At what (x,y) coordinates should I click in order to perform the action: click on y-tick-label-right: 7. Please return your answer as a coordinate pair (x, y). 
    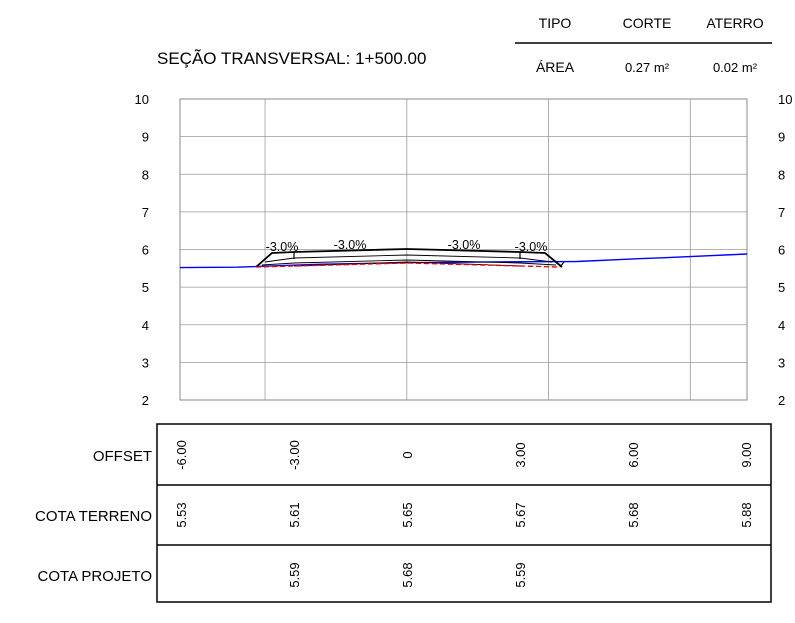
    Looking at the image, I should click on (781, 212).